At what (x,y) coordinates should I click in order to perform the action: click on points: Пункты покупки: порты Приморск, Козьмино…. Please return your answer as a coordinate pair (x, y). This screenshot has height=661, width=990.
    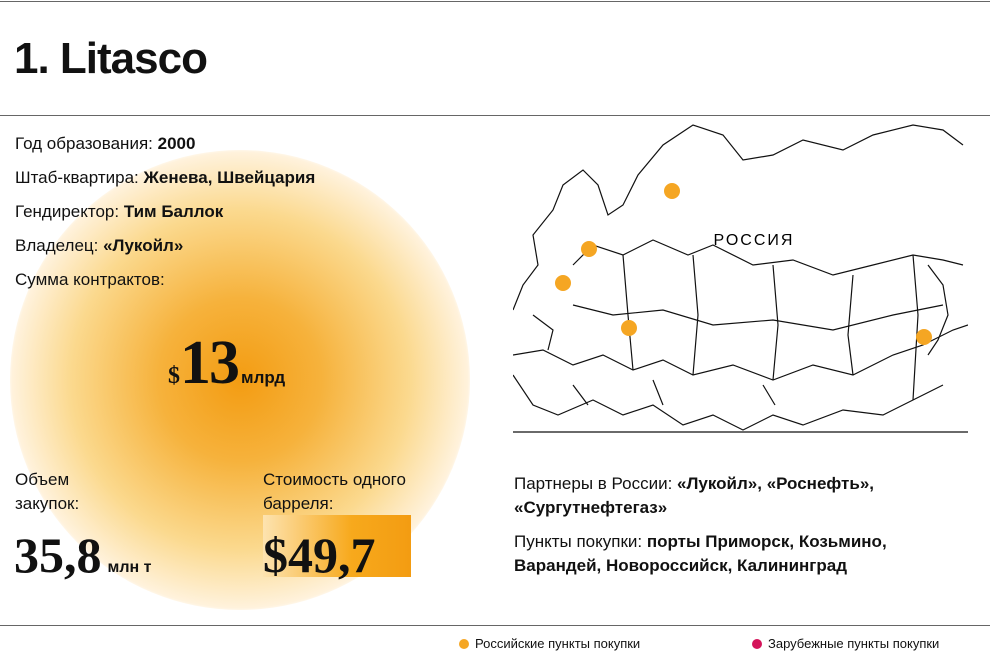
    Looking at the image, I should click on (734, 554).